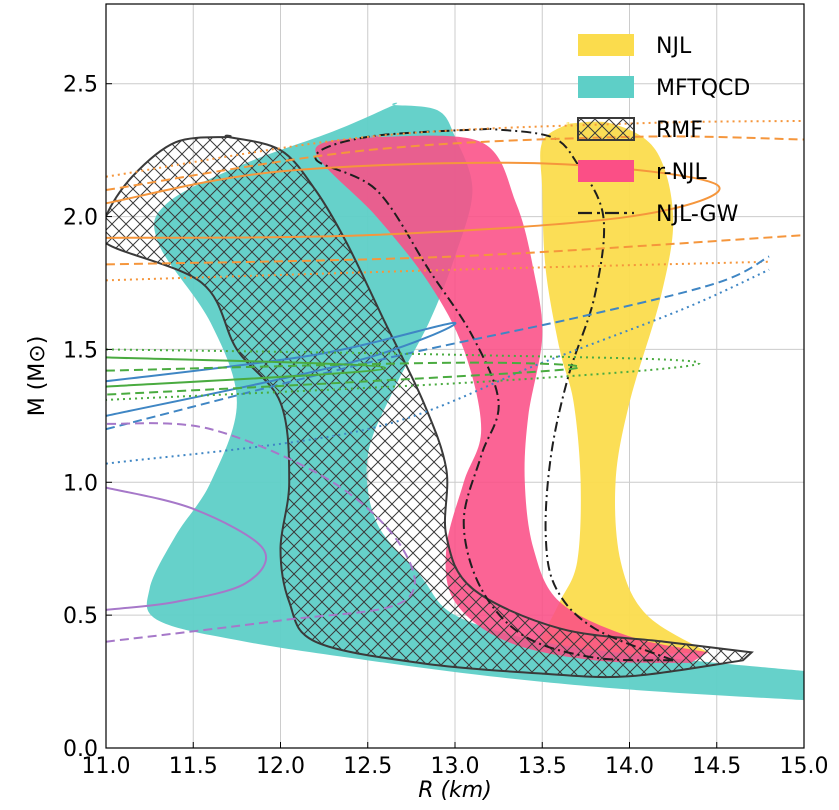 The image size is (839, 810). I want to click on x-tick-label: 12.0, so click(280, 766).